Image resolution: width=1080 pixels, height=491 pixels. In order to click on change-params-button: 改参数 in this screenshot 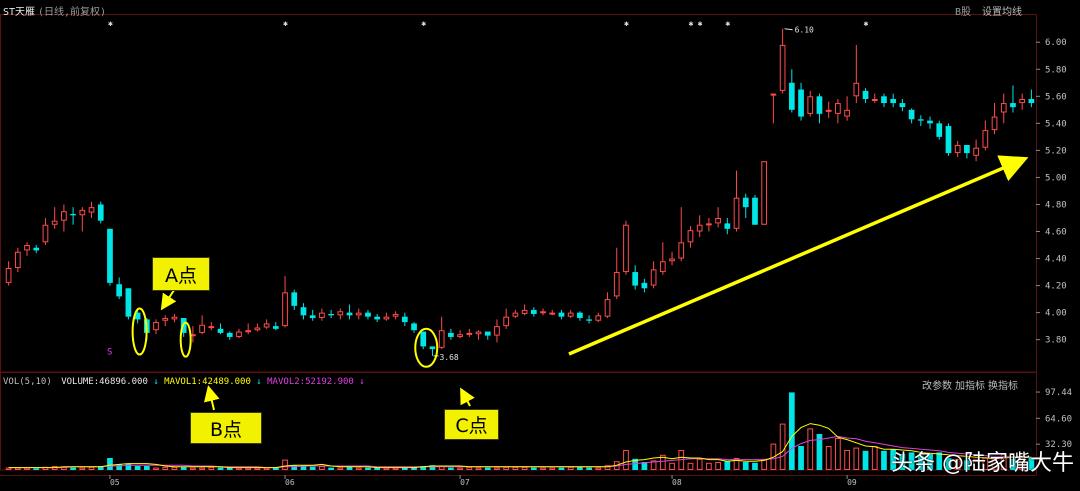, I will do `click(937, 386)`.